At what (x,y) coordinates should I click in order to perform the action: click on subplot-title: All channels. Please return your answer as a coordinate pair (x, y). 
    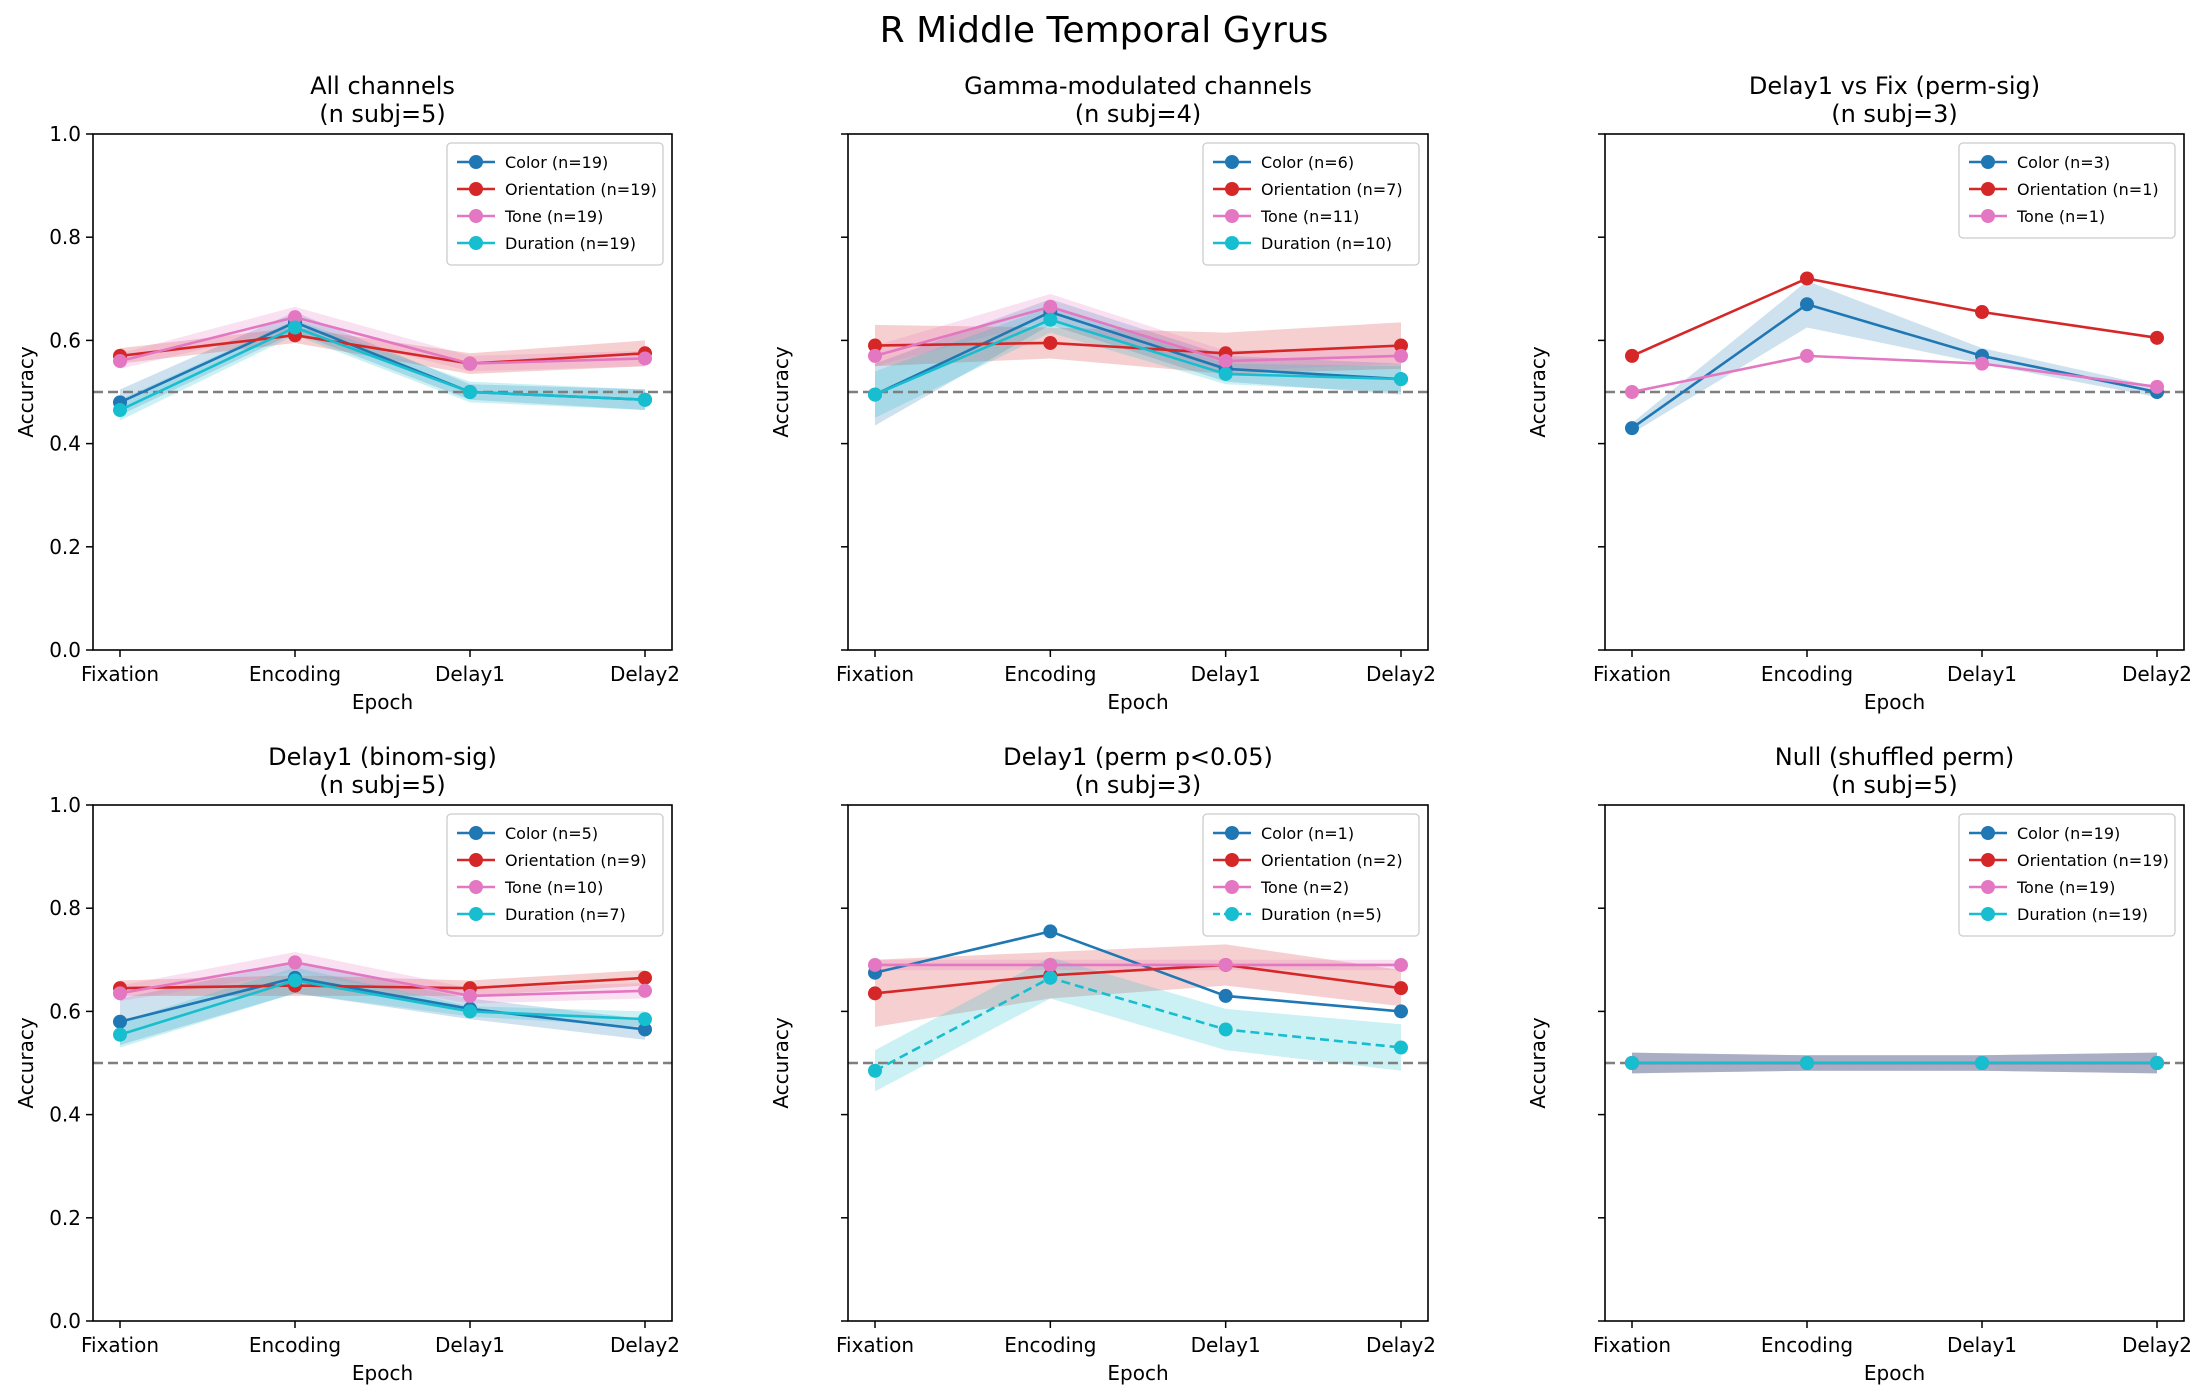
    Looking at the image, I should click on (382, 86).